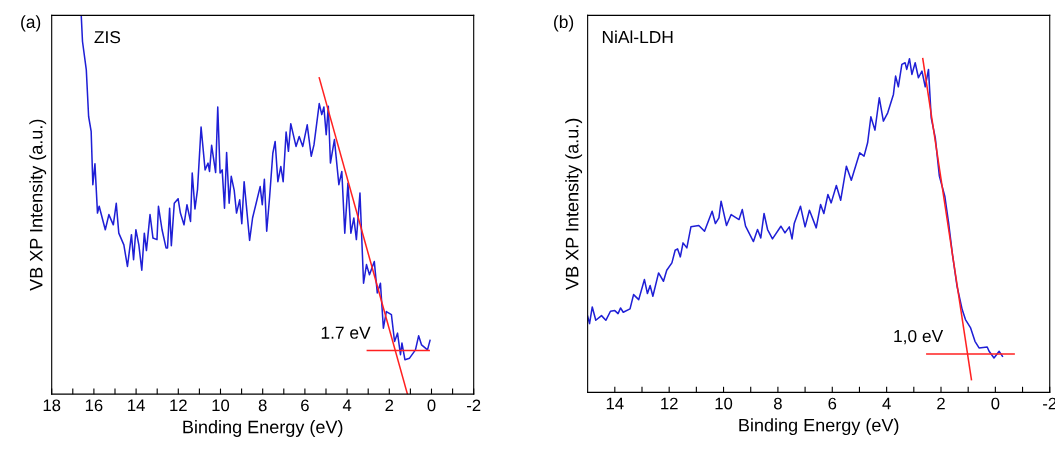  What do you see at coordinates (919, 337) in the screenshot?
I see `annotation: 1,0 eV` at bounding box center [919, 337].